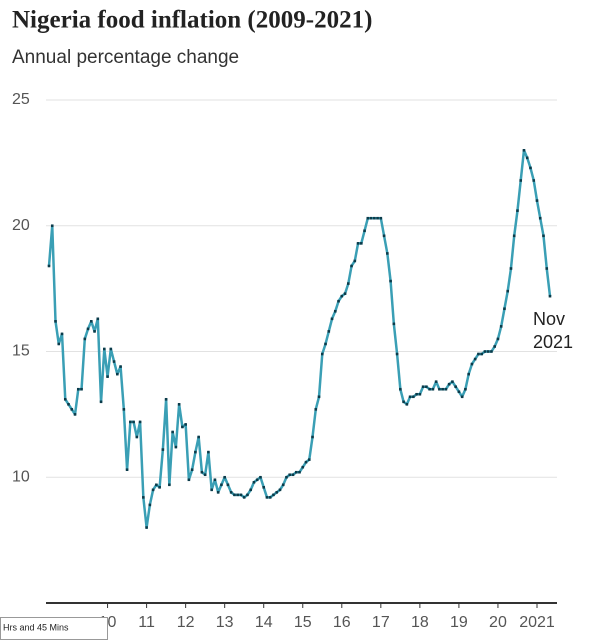 This screenshot has width=599, height=640. Describe the element at coordinates (303, 622) in the screenshot. I see `x-tick-label: 15` at that location.